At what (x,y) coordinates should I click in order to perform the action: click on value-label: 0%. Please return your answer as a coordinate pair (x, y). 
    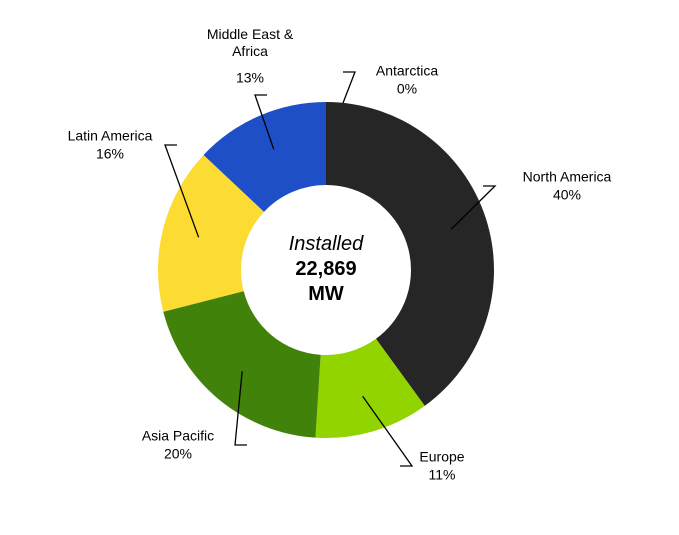
    Looking at the image, I should click on (407, 88).